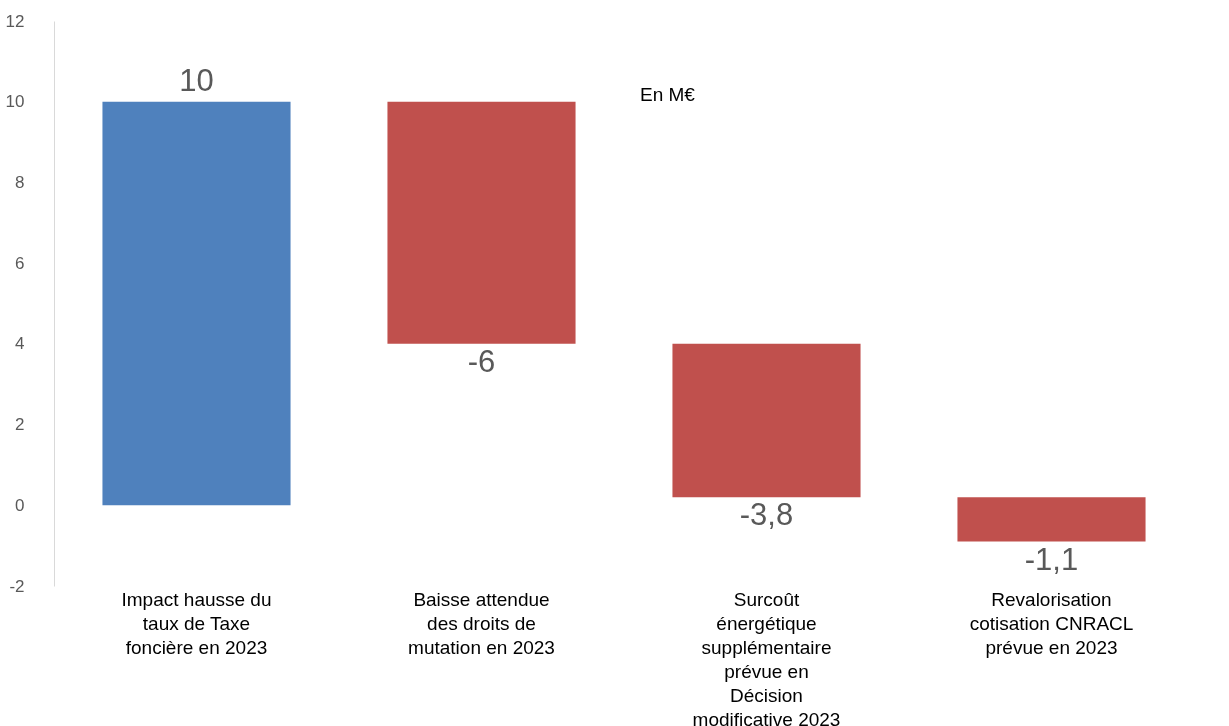  Describe the element at coordinates (20, 263) in the screenshot. I see `y-tick-label: 6` at that location.